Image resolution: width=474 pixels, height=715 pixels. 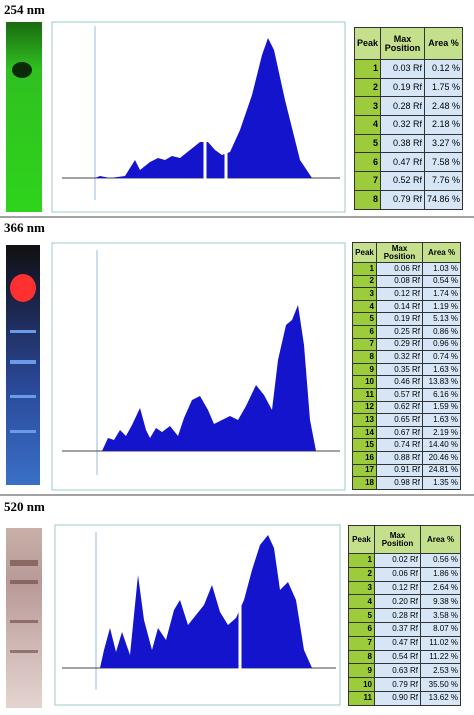 I want to click on value-cell: 1.19 %, so click(x=441, y=306).